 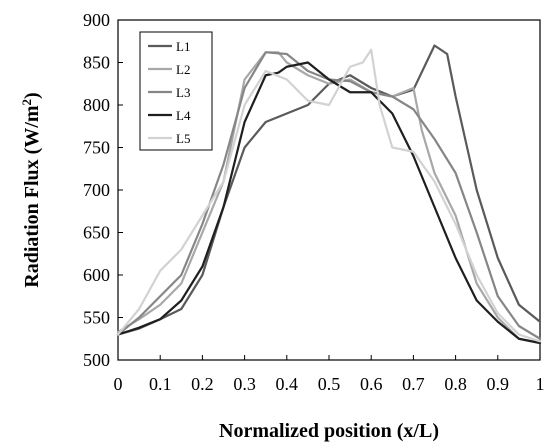 I want to click on y-tick-label: 800, so click(x=96, y=105).